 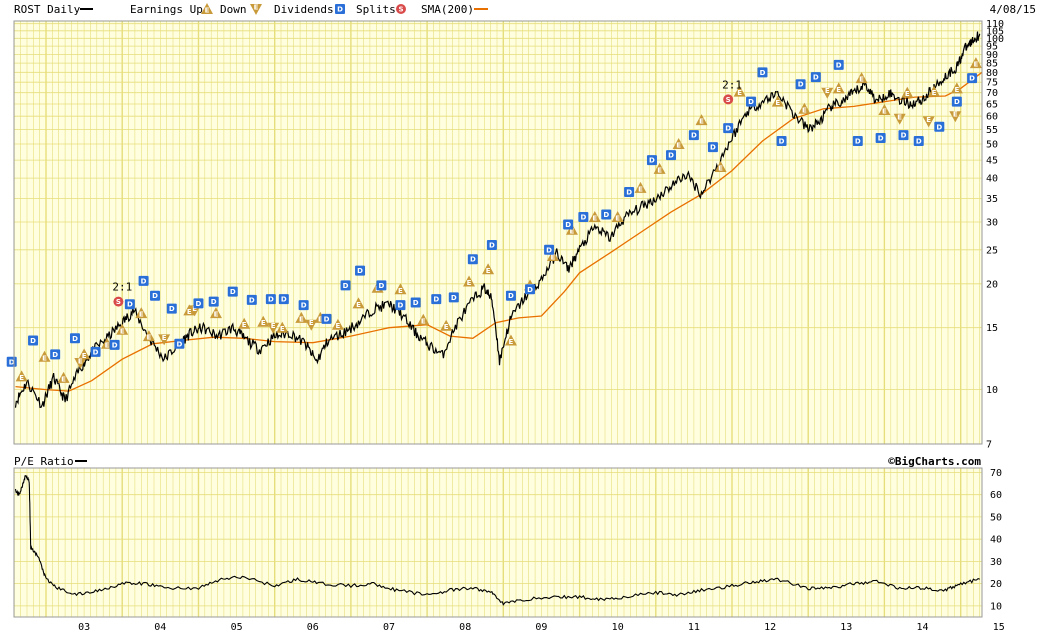 I want to click on x-tick-label: 09, so click(x=541, y=627).